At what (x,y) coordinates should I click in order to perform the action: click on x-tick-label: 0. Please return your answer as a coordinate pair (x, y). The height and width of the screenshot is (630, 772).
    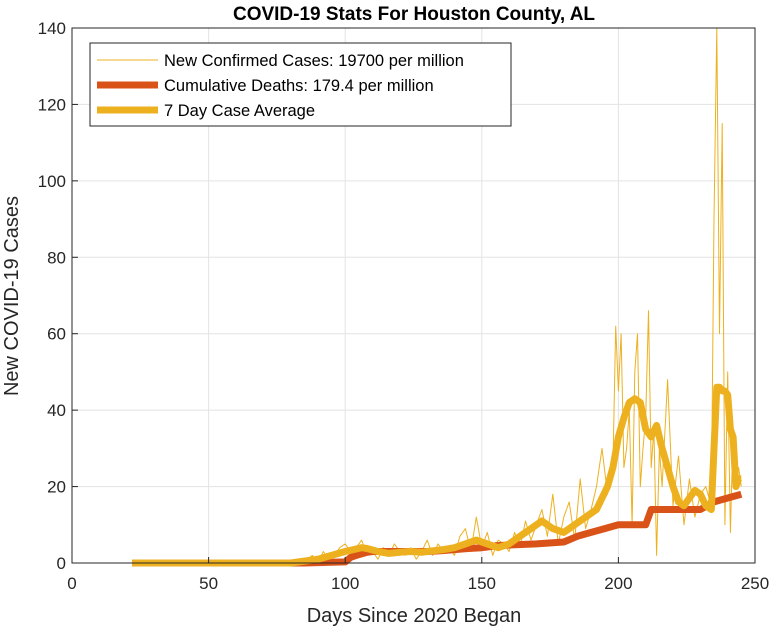
    Looking at the image, I should click on (71, 583).